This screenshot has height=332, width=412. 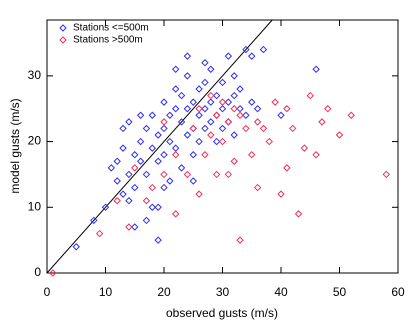 What do you see at coordinates (15, 145) in the screenshot?
I see `y-axis-label: model gusts (m/s)` at bounding box center [15, 145].